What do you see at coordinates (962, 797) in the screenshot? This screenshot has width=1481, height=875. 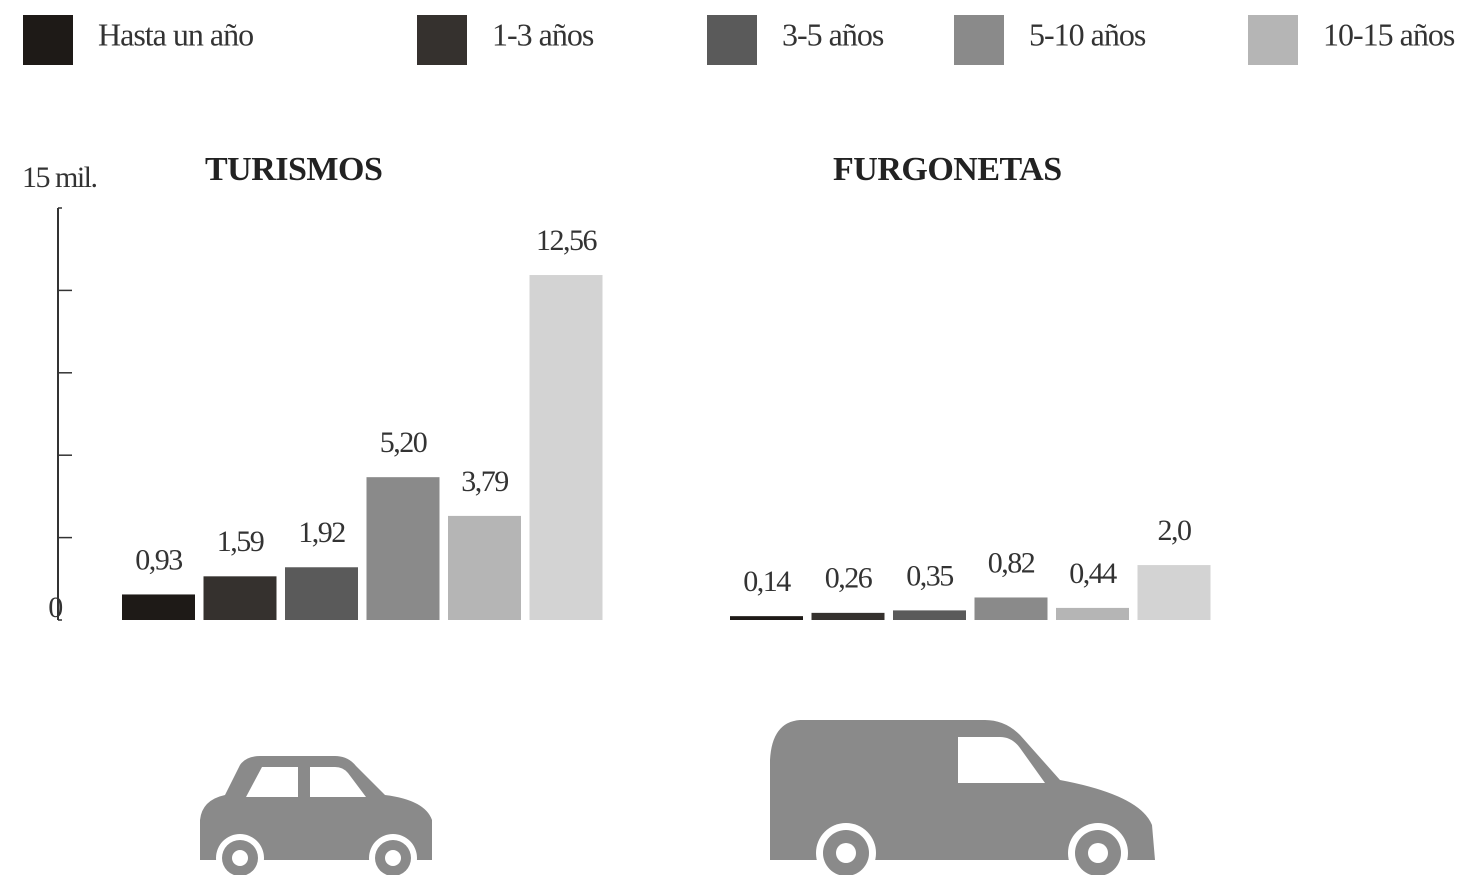 I see `van-icon` at bounding box center [962, 797].